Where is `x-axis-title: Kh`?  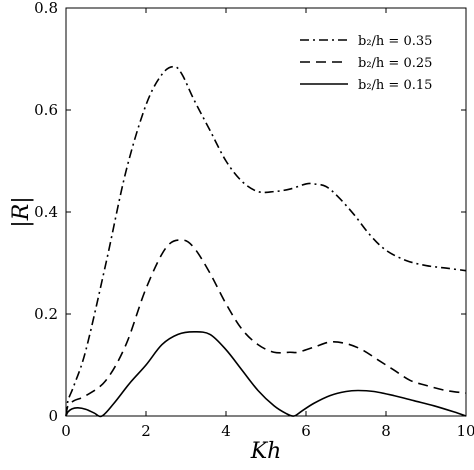 x-axis-title: Kh is located at coordinates (266, 451).